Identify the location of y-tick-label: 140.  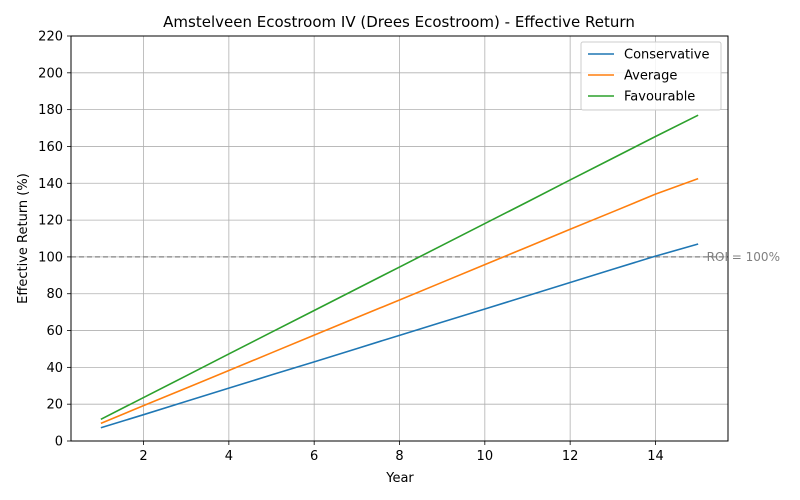
(50, 184).